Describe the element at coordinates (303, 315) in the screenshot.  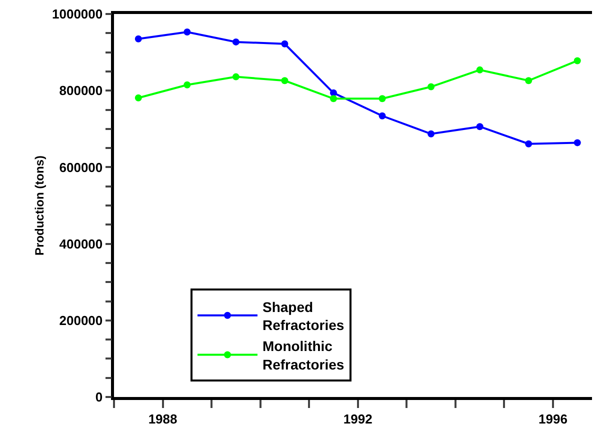
I see `legend-label: Shaped Refractories` at that location.